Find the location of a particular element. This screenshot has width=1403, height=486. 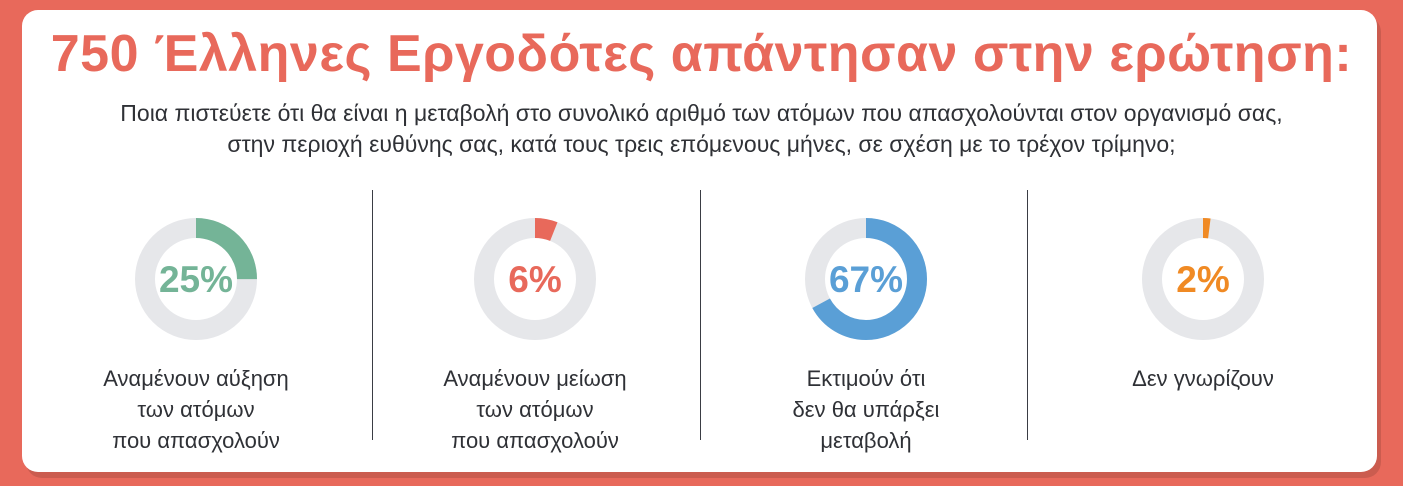

category-label-4: Δεν γνωρίζουν is located at coordinates (1203, 378).